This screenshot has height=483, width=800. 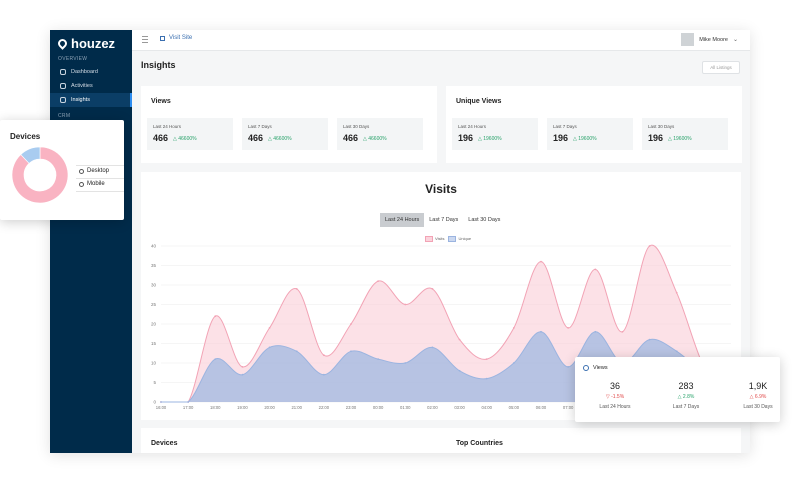 What do you see at coordinates (561, 138) in the screenshot?
I see `stat-value: 196` at bounding box center [561, 138].